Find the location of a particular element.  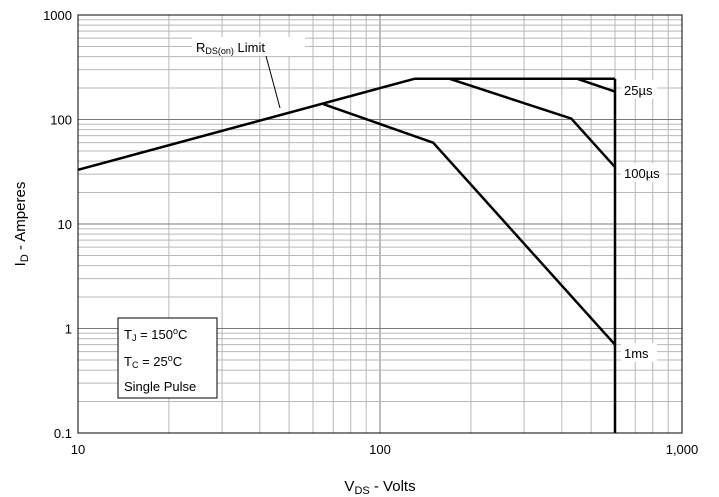

label-100us-bg is located at coordinates (643, 172).